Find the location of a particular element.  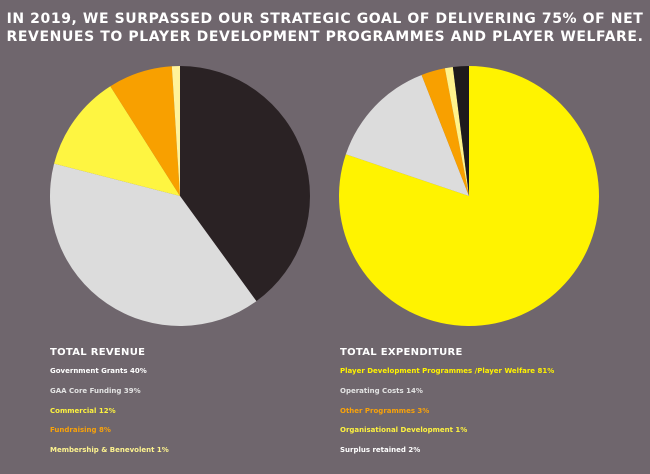

expenditure-slice-organisational-development is located at coordinates (456, 131).